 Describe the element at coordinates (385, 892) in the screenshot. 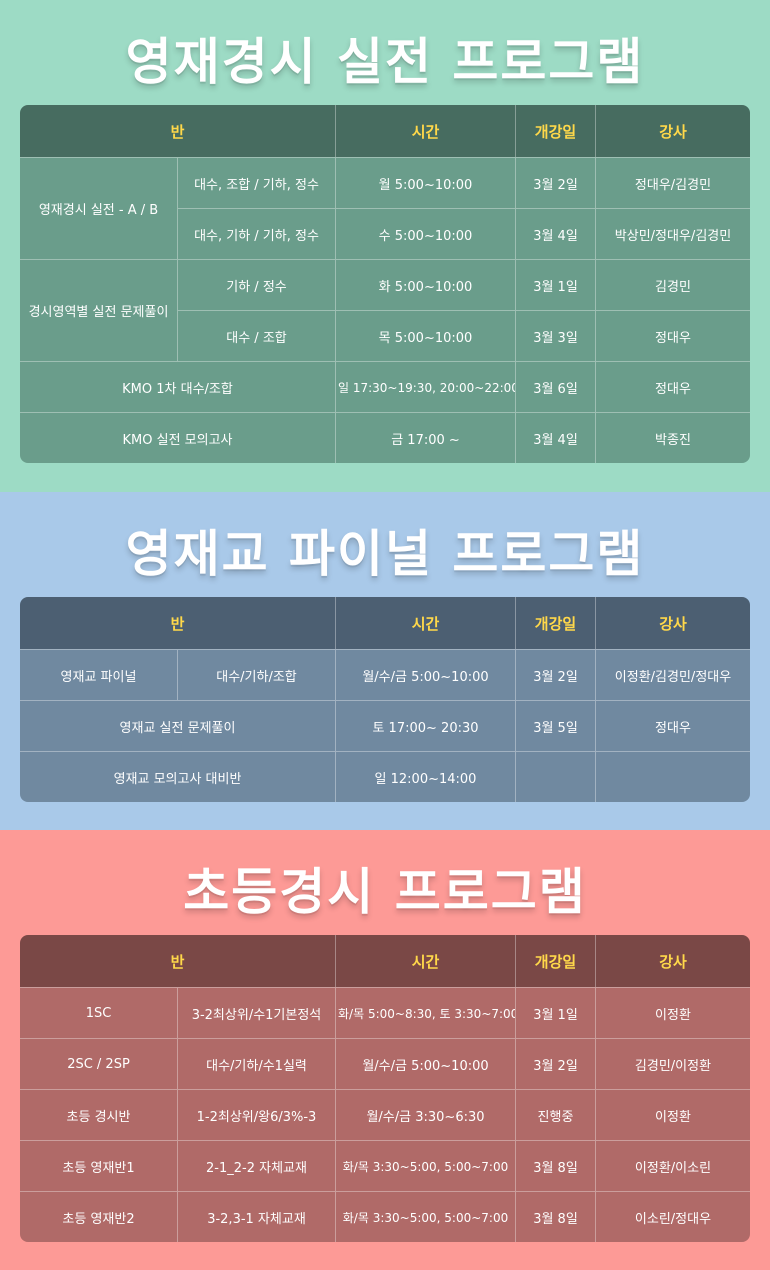

I see `section-title: 초등경시 프로그램` at that location.